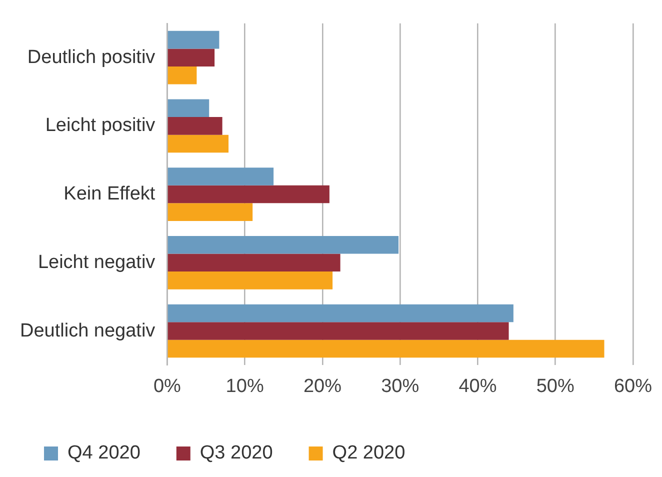  Describe the element at coordinates (97, 262) in the screenshot. I see `y-tick-label: Leicht negativ` at that location.